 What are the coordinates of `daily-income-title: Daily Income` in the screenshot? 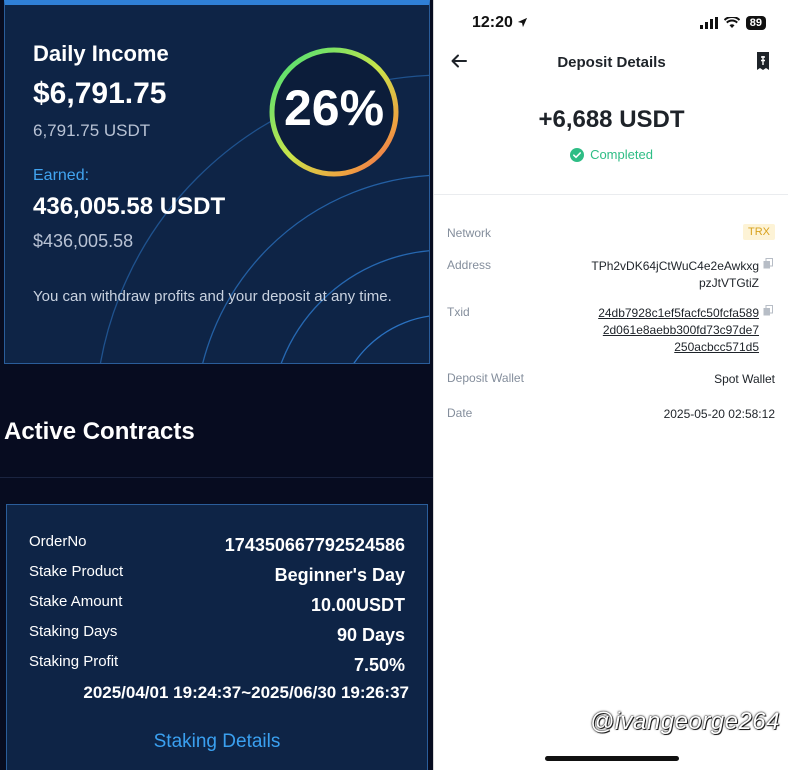 It's located at (101, 53).